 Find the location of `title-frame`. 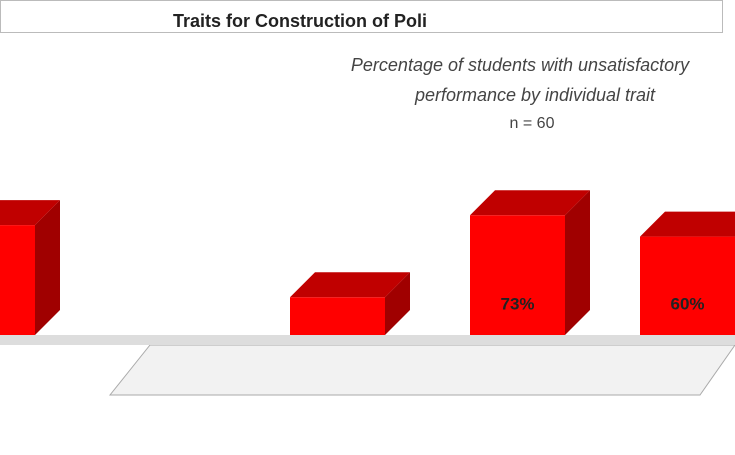

title-frame is located at coordinates (361, 16).